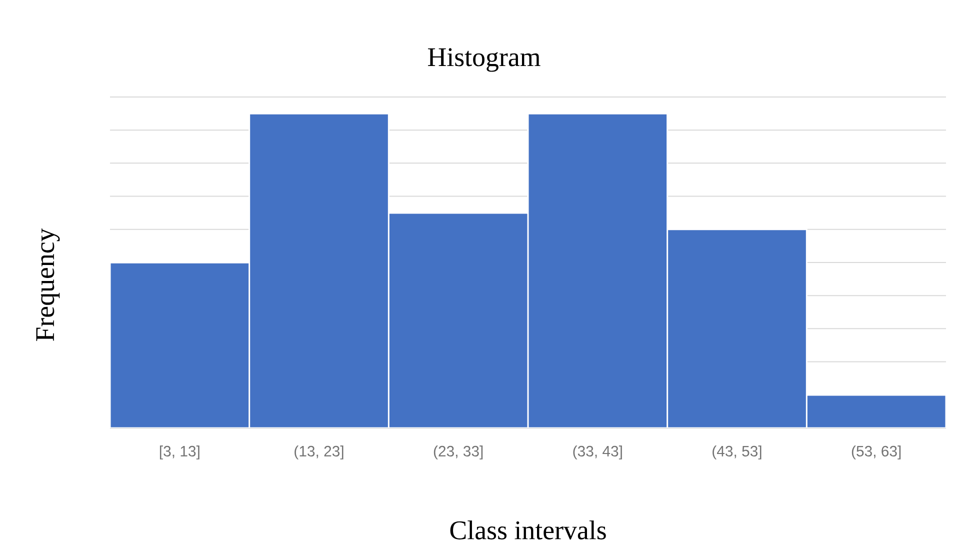 Image resolution: width=953 pixels, height=550 pixels. I want to click on x-tick-label: (53, 63], so click(876, 453).